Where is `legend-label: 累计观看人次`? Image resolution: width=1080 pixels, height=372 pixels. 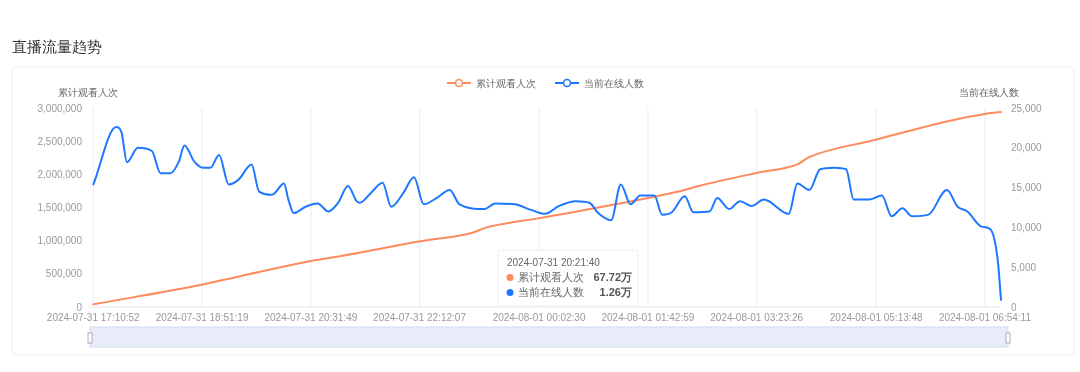 legend-label: 累计观看人次 is located at coordinates (506, 83).